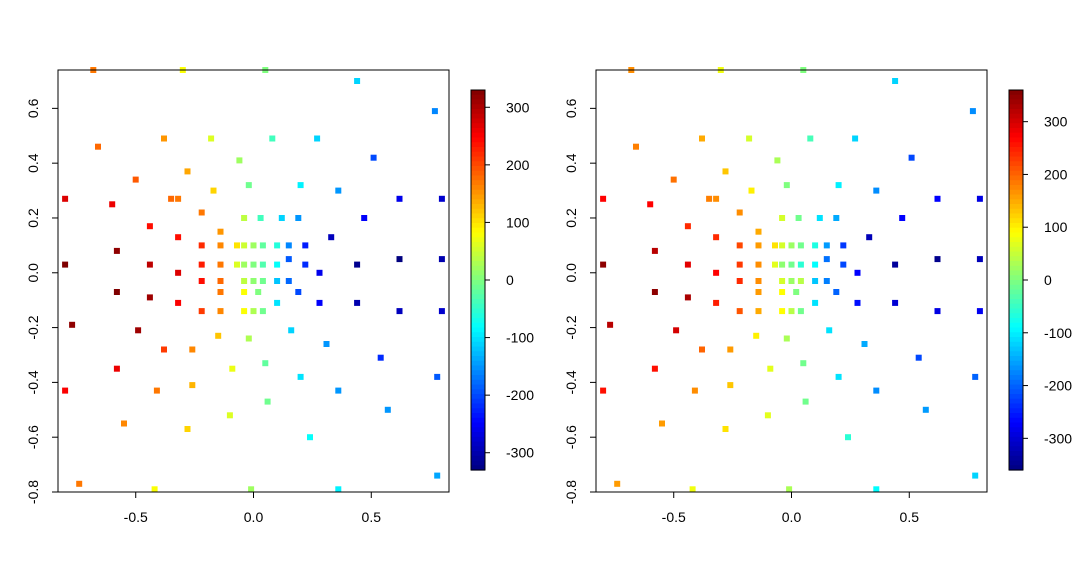 The image size is (1076, 579). Describe the element at coordinates (41, 301) in the screenshot. I see `y-axis: -0.8 -0.6 -0.4 -0.2 0.0 0.2 0.4 0.6` at that location.